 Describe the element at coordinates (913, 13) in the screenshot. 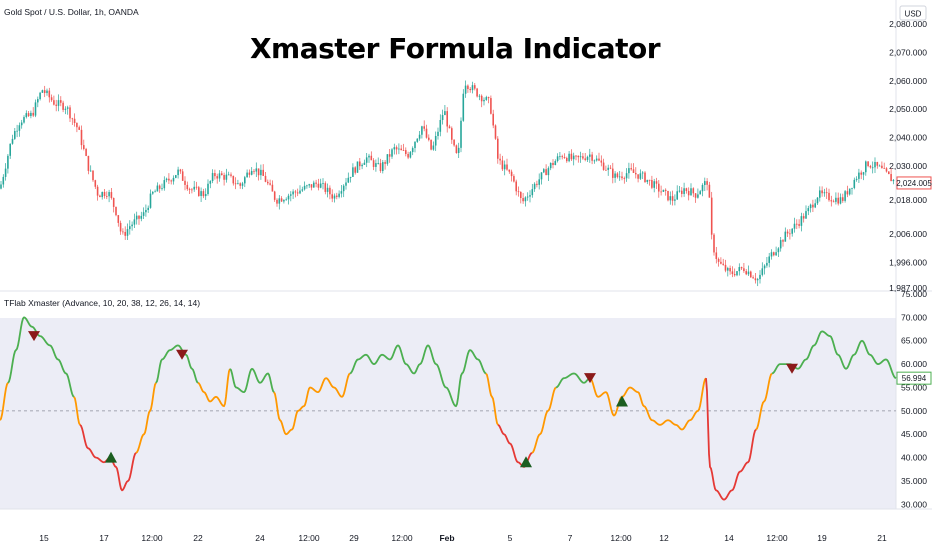

I see `currency-badge` at that location.